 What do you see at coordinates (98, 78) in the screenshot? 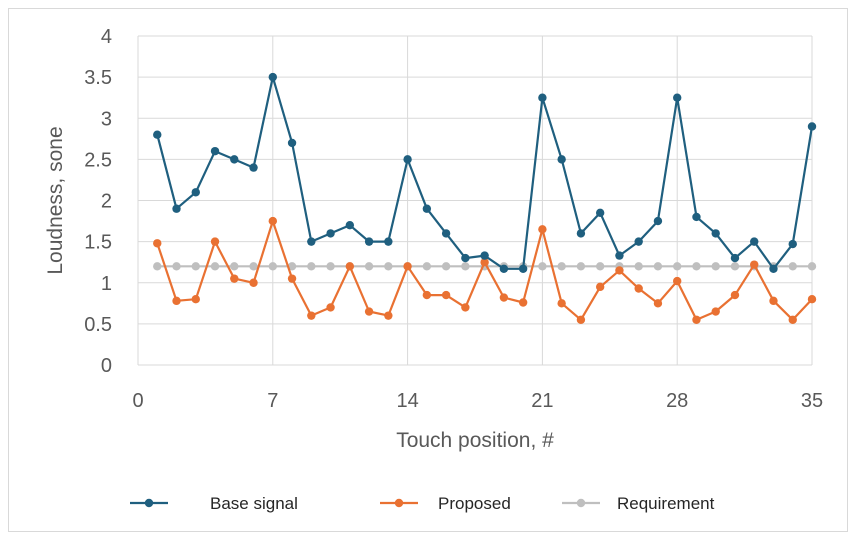
I see `y-tick-label: 3.5` at bounding box center [98, 78].